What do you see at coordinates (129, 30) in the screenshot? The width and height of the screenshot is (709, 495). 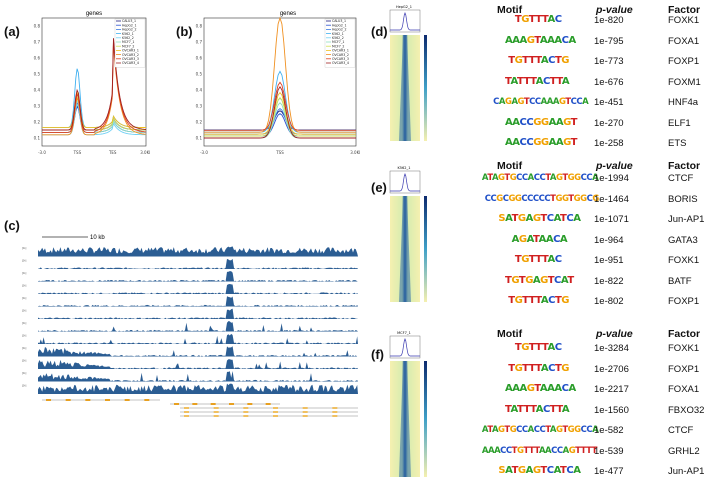 I see `legend-entry: HepG2_2` at bounding box center [129, 30].